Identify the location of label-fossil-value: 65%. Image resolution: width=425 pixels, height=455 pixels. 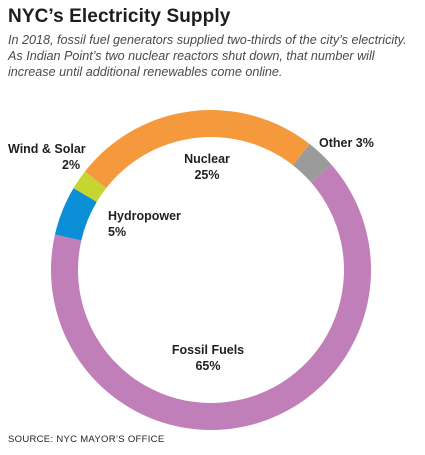
(207, 366).